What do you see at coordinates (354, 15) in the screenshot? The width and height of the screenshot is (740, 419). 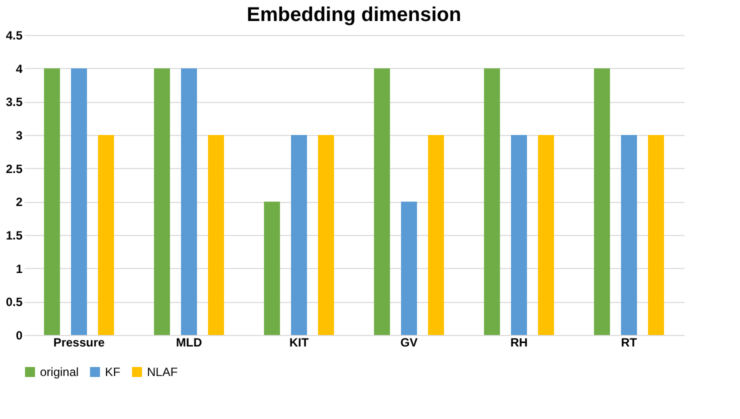 I see `chart-title: Embedding dimension` at bounding box center [354, 15].